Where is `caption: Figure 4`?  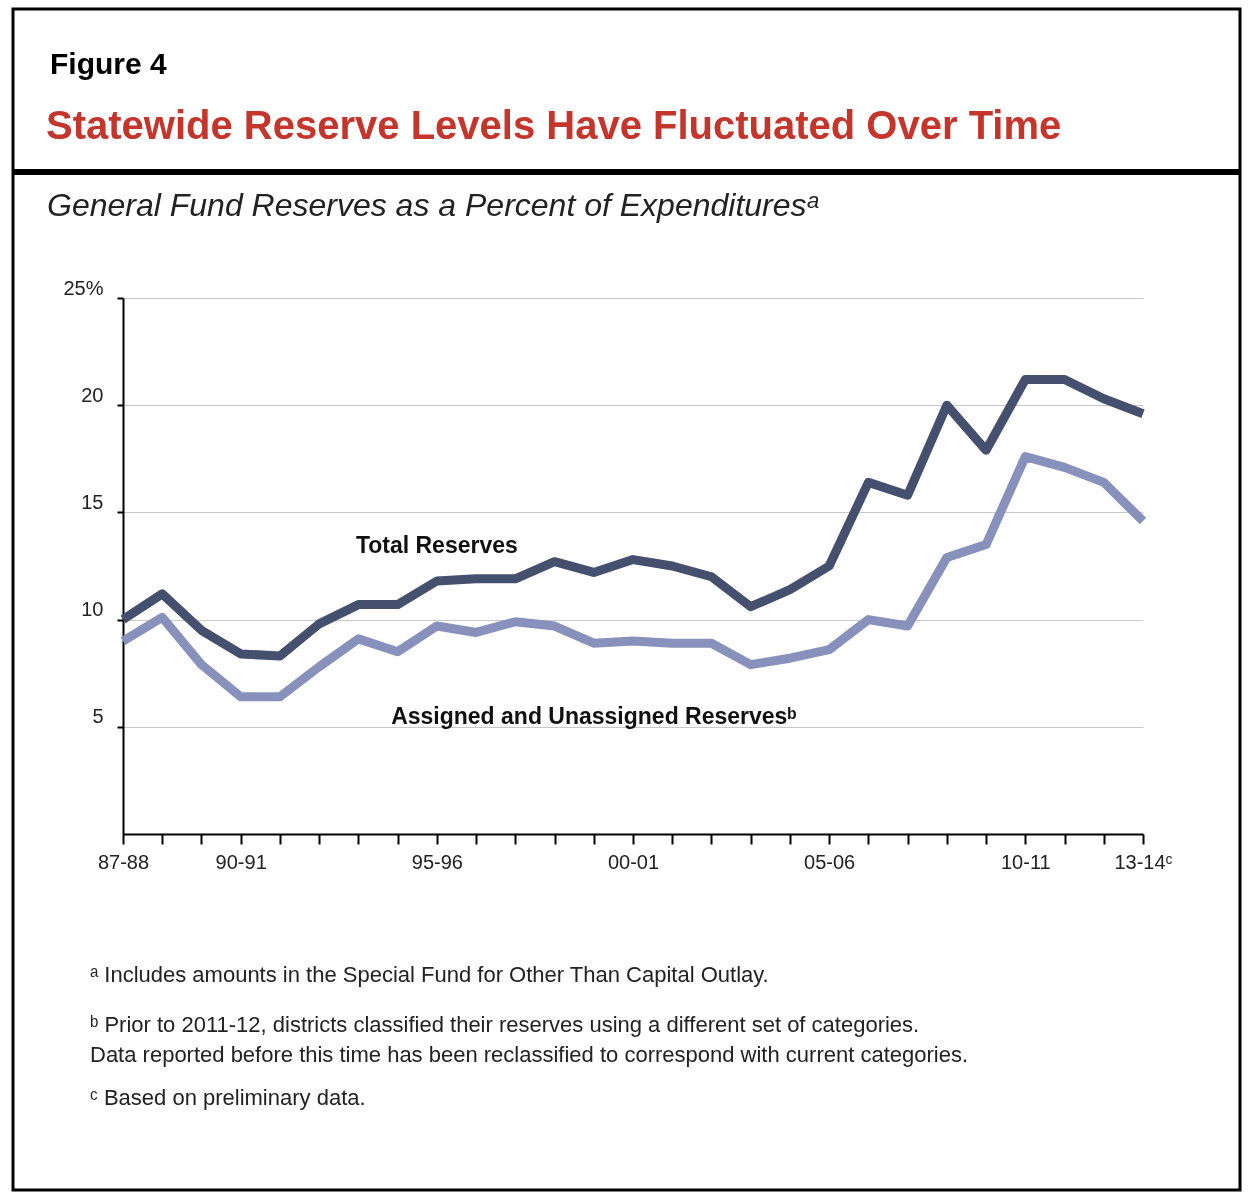
caption: Figure 4 is located at coordinates (108, 63).